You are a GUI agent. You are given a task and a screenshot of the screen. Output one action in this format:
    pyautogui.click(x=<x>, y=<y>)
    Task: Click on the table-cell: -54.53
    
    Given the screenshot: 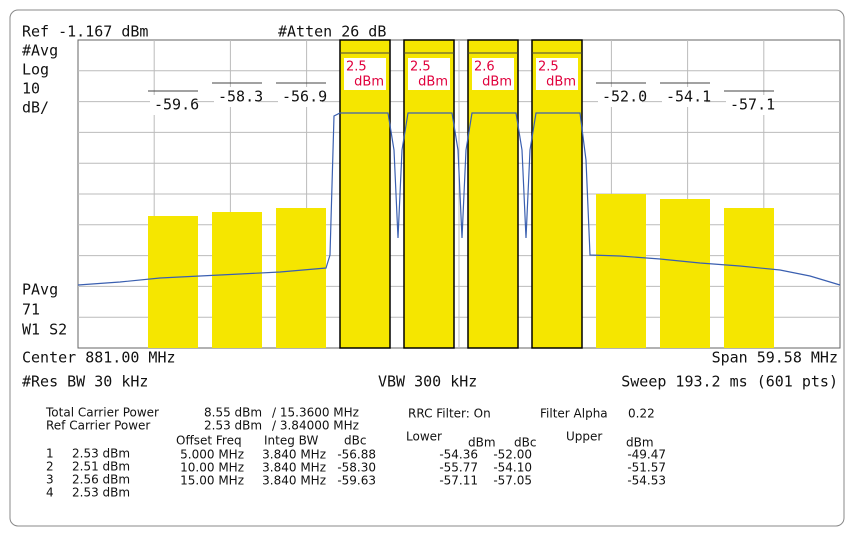 What is the action you would take?
    pyautogui.click(x=646, y=481)
    